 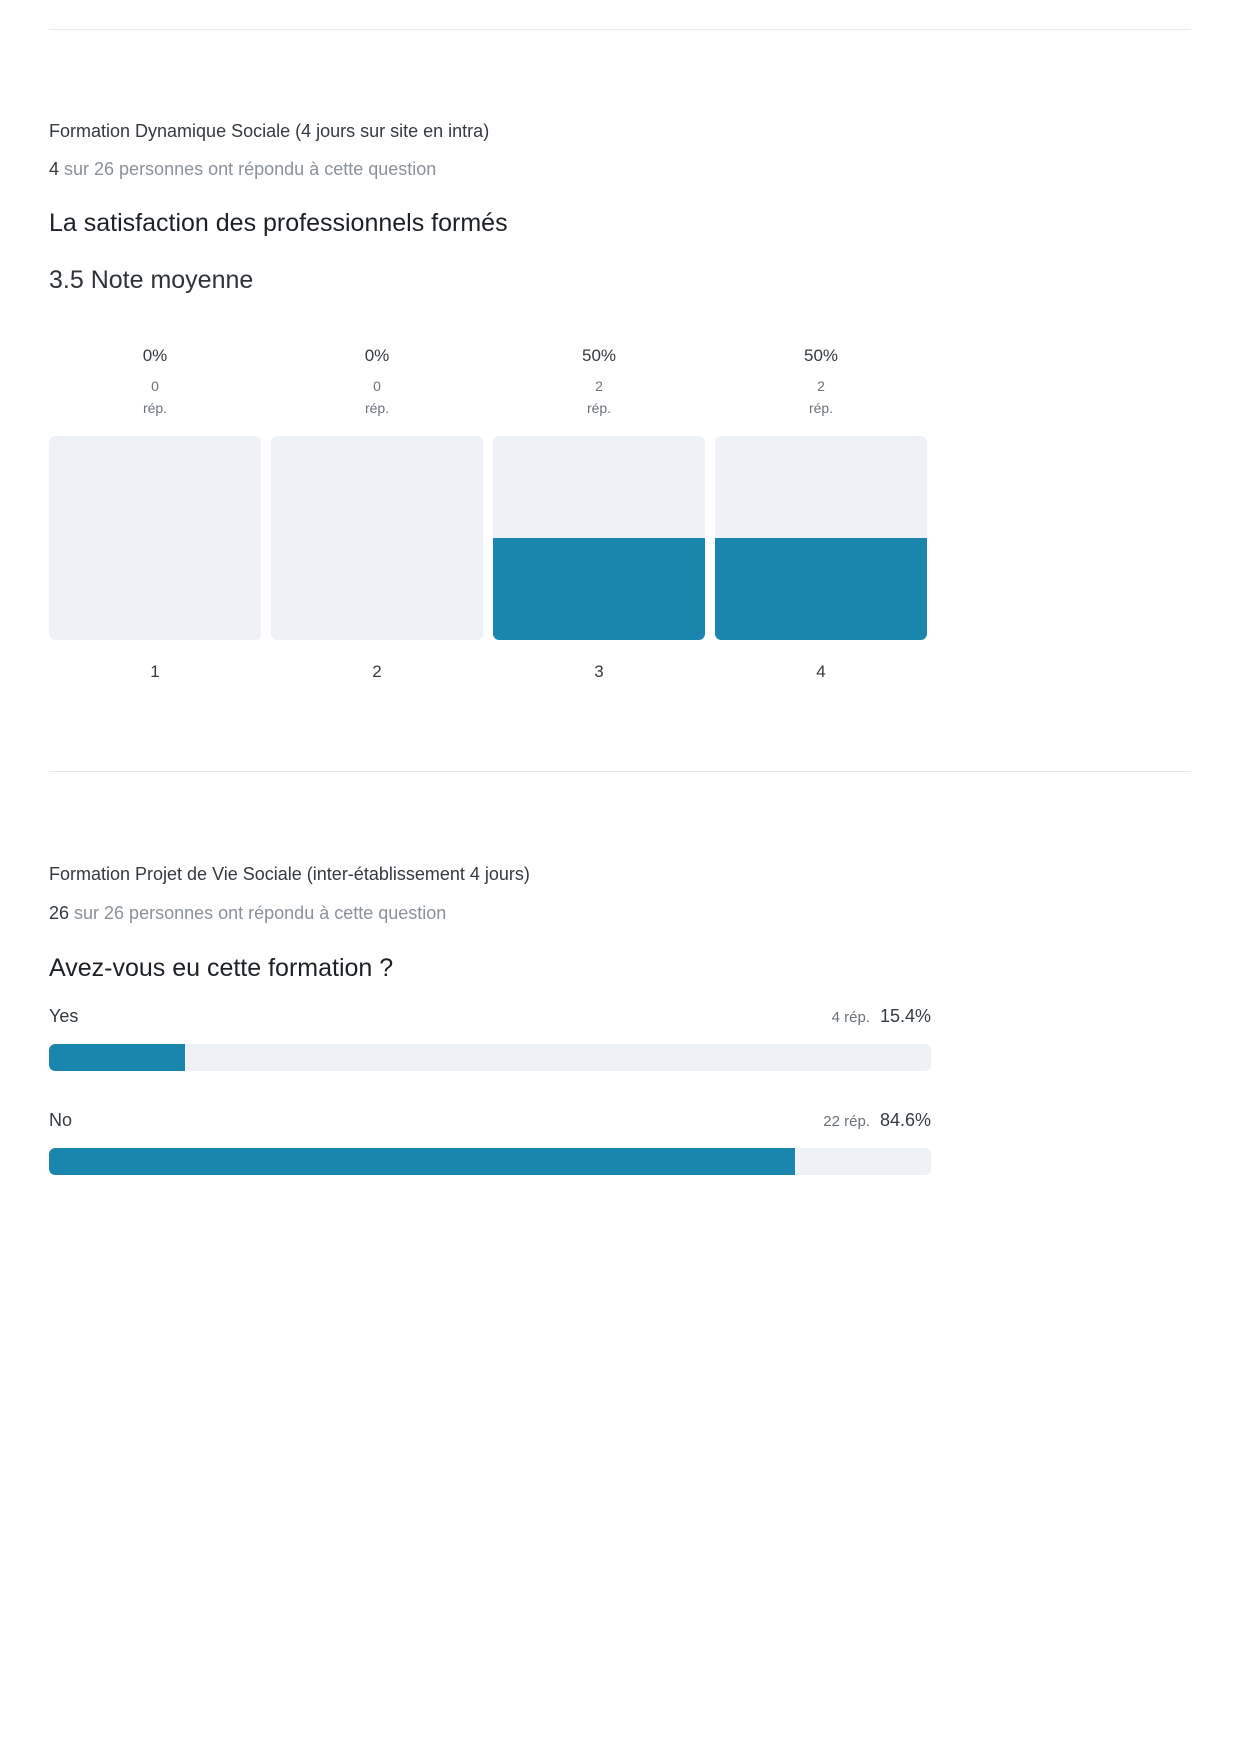 I want to click on count-label: 22 rép., so click(x=846, y=1121).